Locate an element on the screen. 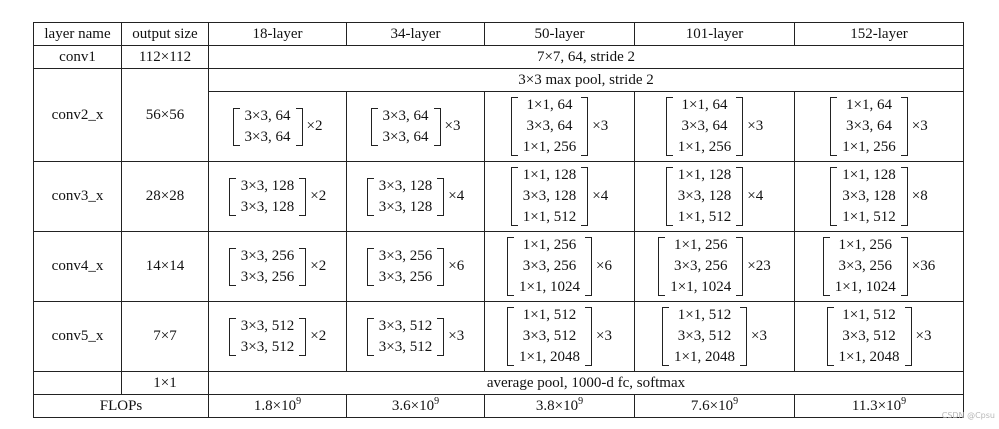  conv2-block-50-layer: 1×1, 64 3×3, 64 1×1, 256 ×3 is located at coordinates (559, 126).